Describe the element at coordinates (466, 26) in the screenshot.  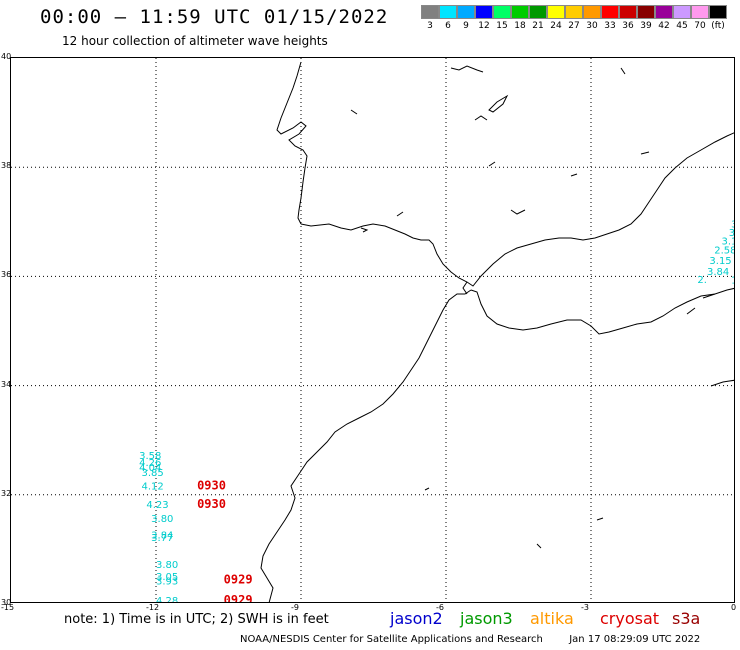
I see `color-scale-label: 9` at that location.